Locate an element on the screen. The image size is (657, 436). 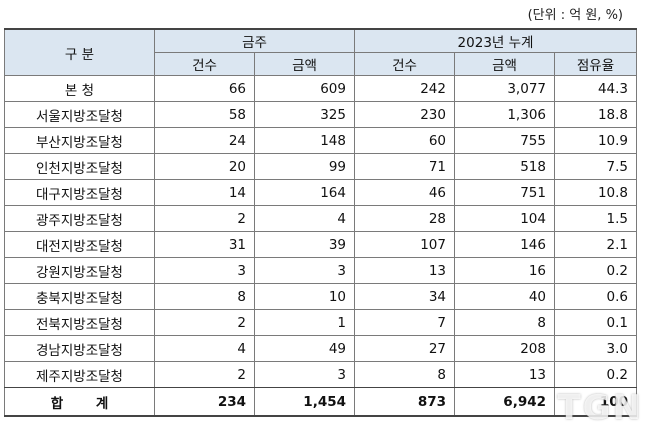
cum-amount: 755 is located at coordinates (504, 140).